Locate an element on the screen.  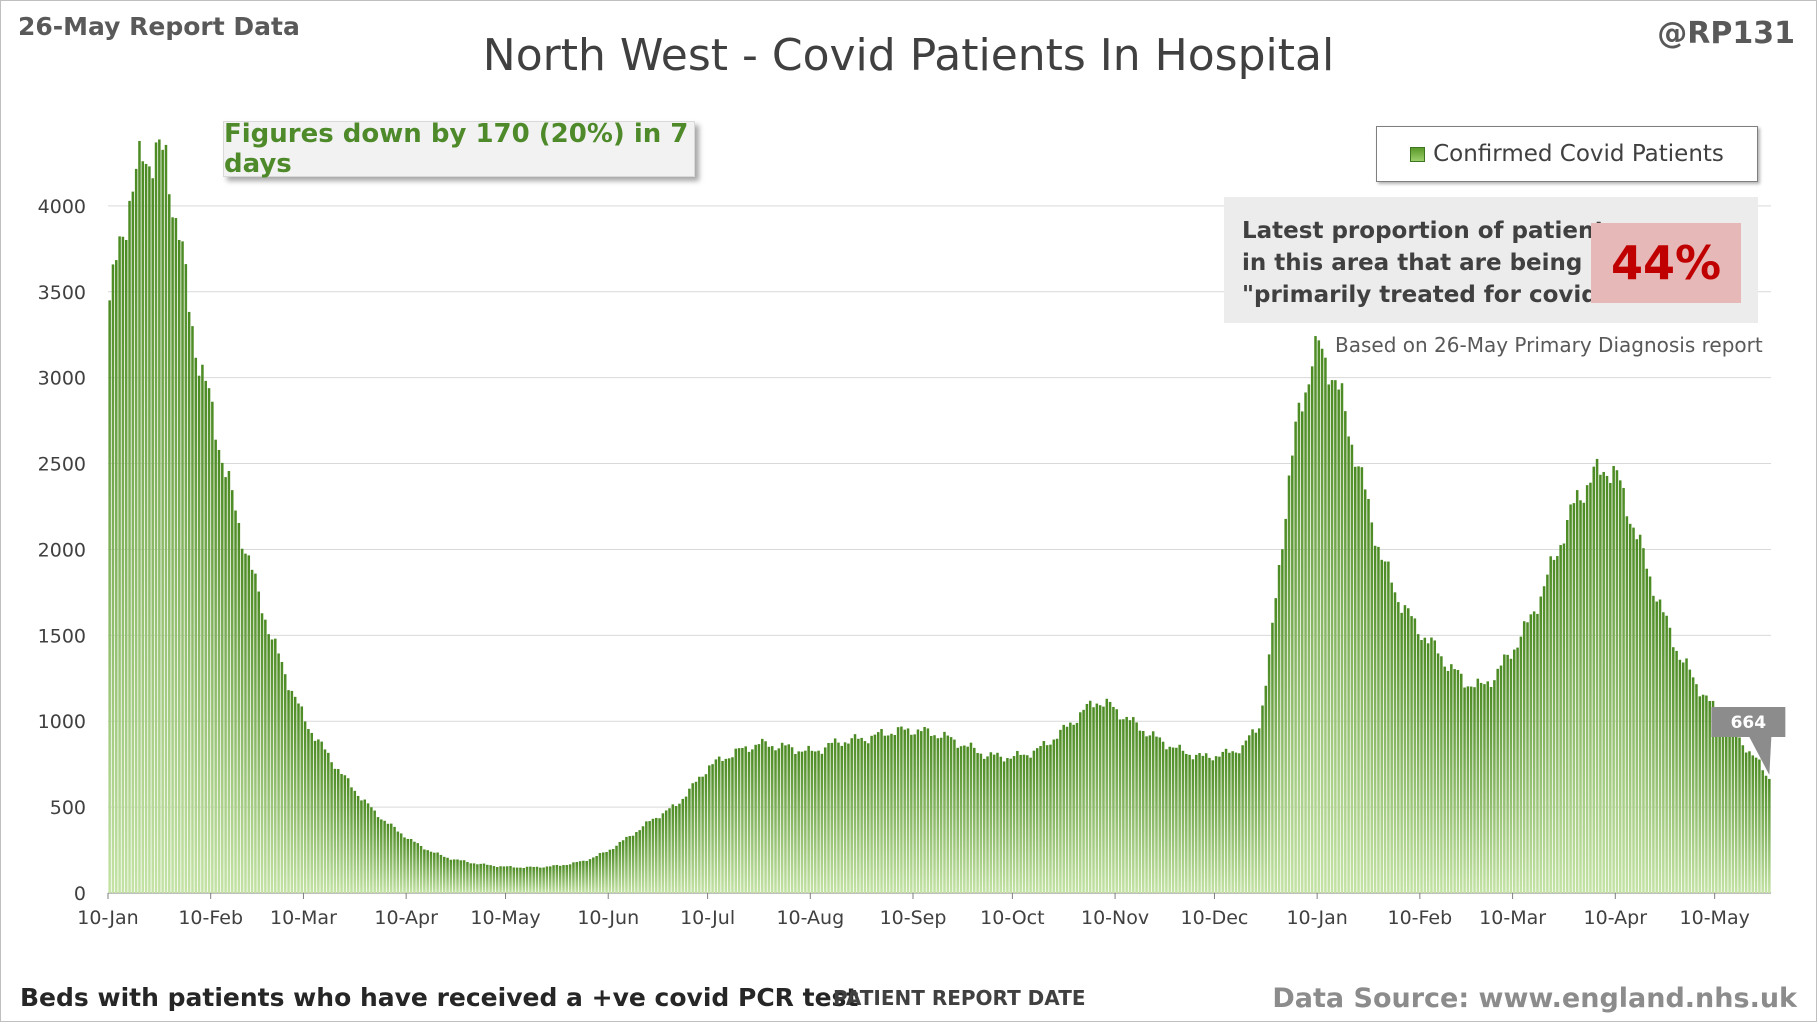
x-tick-label: 10-Jul is located at coordinates (707, 918).